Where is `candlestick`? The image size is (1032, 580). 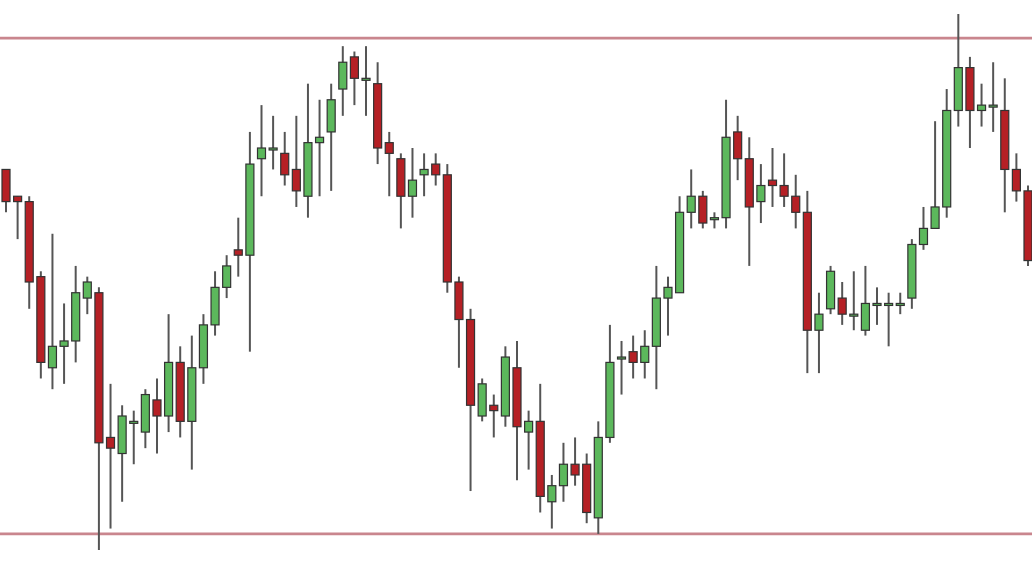
candlestick is located at coordinates (331, 137).